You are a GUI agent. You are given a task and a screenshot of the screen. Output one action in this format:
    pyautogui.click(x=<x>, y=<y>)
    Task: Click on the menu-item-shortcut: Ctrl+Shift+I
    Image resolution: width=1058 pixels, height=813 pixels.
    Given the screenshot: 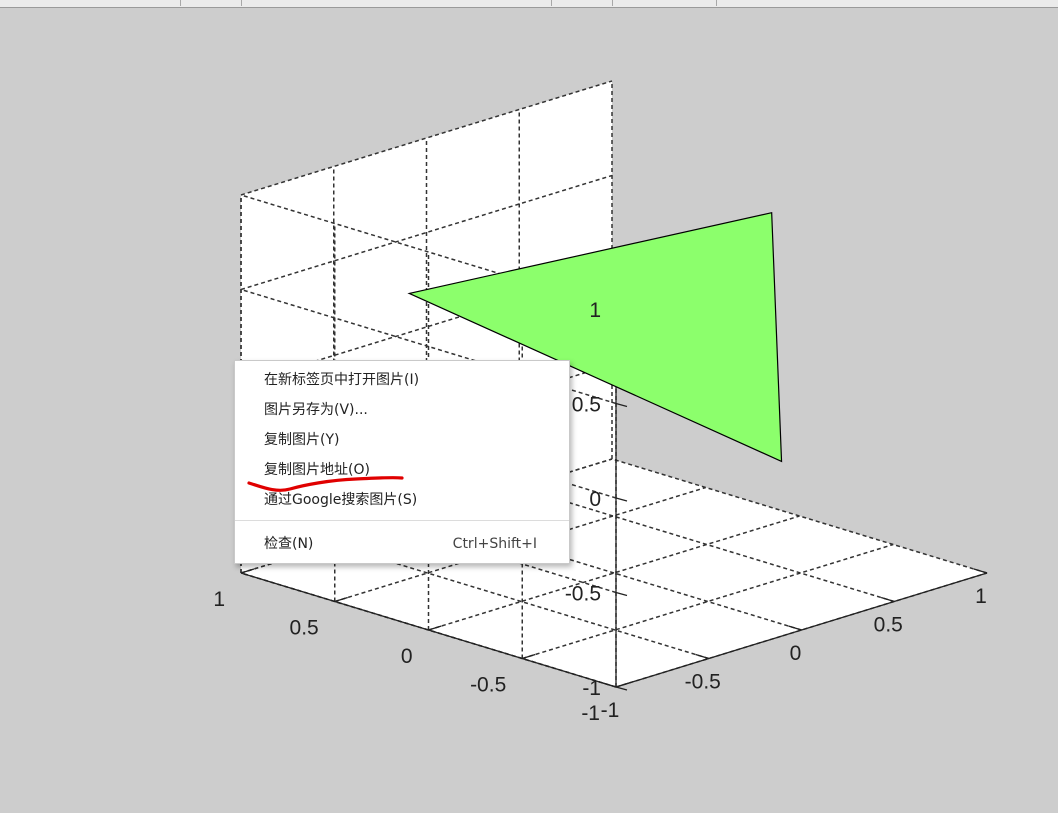 What is the action you would take?
    pyautogui.click(x=494, y=544)
    